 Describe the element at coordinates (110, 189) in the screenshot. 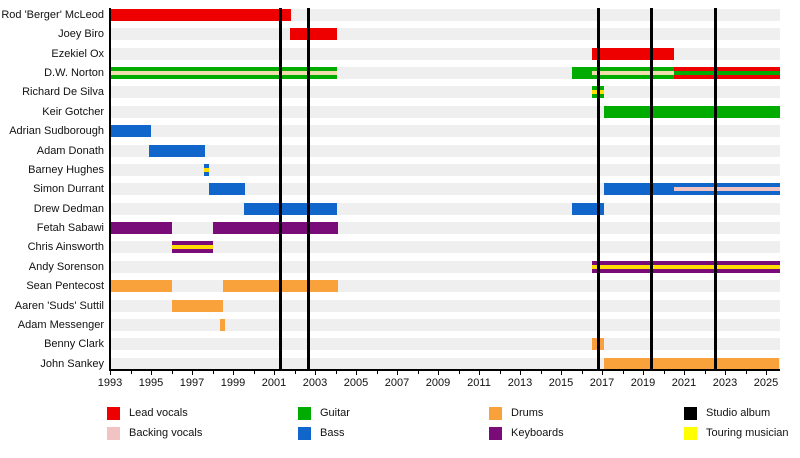

I see `y-axis-line` at that location.